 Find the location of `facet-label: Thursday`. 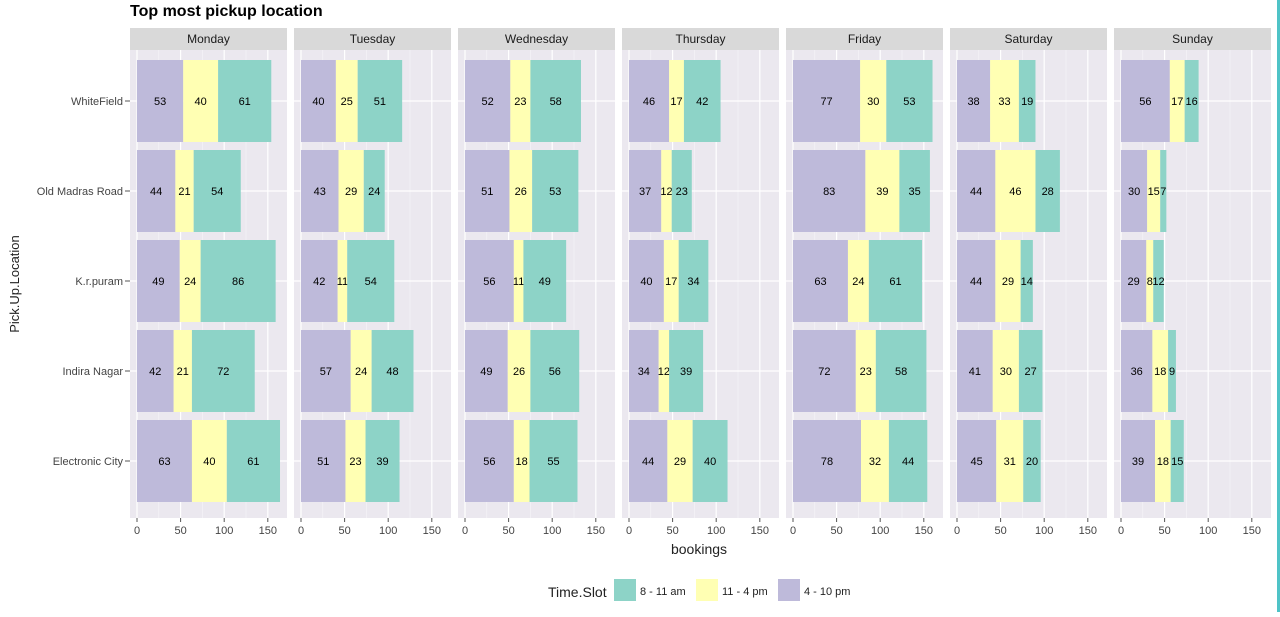

facet-label: Thursday is located at coordinates (700, 39).